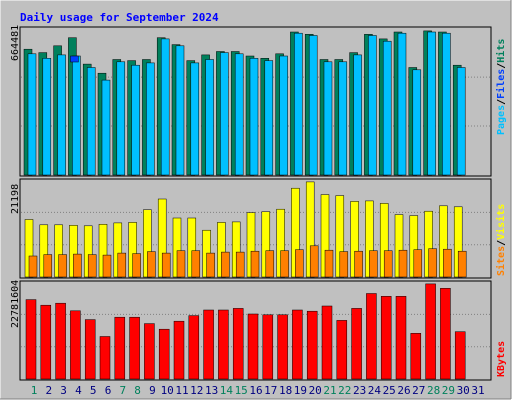 This screenshot has width=512, height=405. What do you see at coordinates (34, 390) in the screenshot?
I see `x-label-day-1: 1` at bounding box center [34, 390].